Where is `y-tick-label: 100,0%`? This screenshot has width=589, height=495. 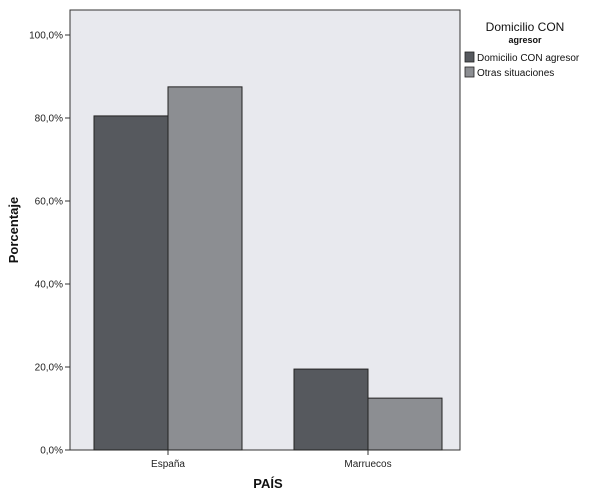 y-tick-label: 100,0% is located at coordinates (46, 36).